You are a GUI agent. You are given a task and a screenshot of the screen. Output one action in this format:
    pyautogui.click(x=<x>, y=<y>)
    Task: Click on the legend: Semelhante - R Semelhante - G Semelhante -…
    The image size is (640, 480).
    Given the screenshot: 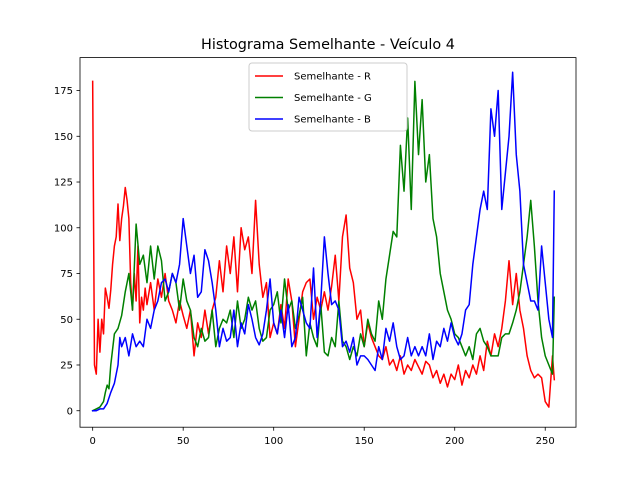 What is the action you would take?
    pyautogui.click(x=328, y=97)
    